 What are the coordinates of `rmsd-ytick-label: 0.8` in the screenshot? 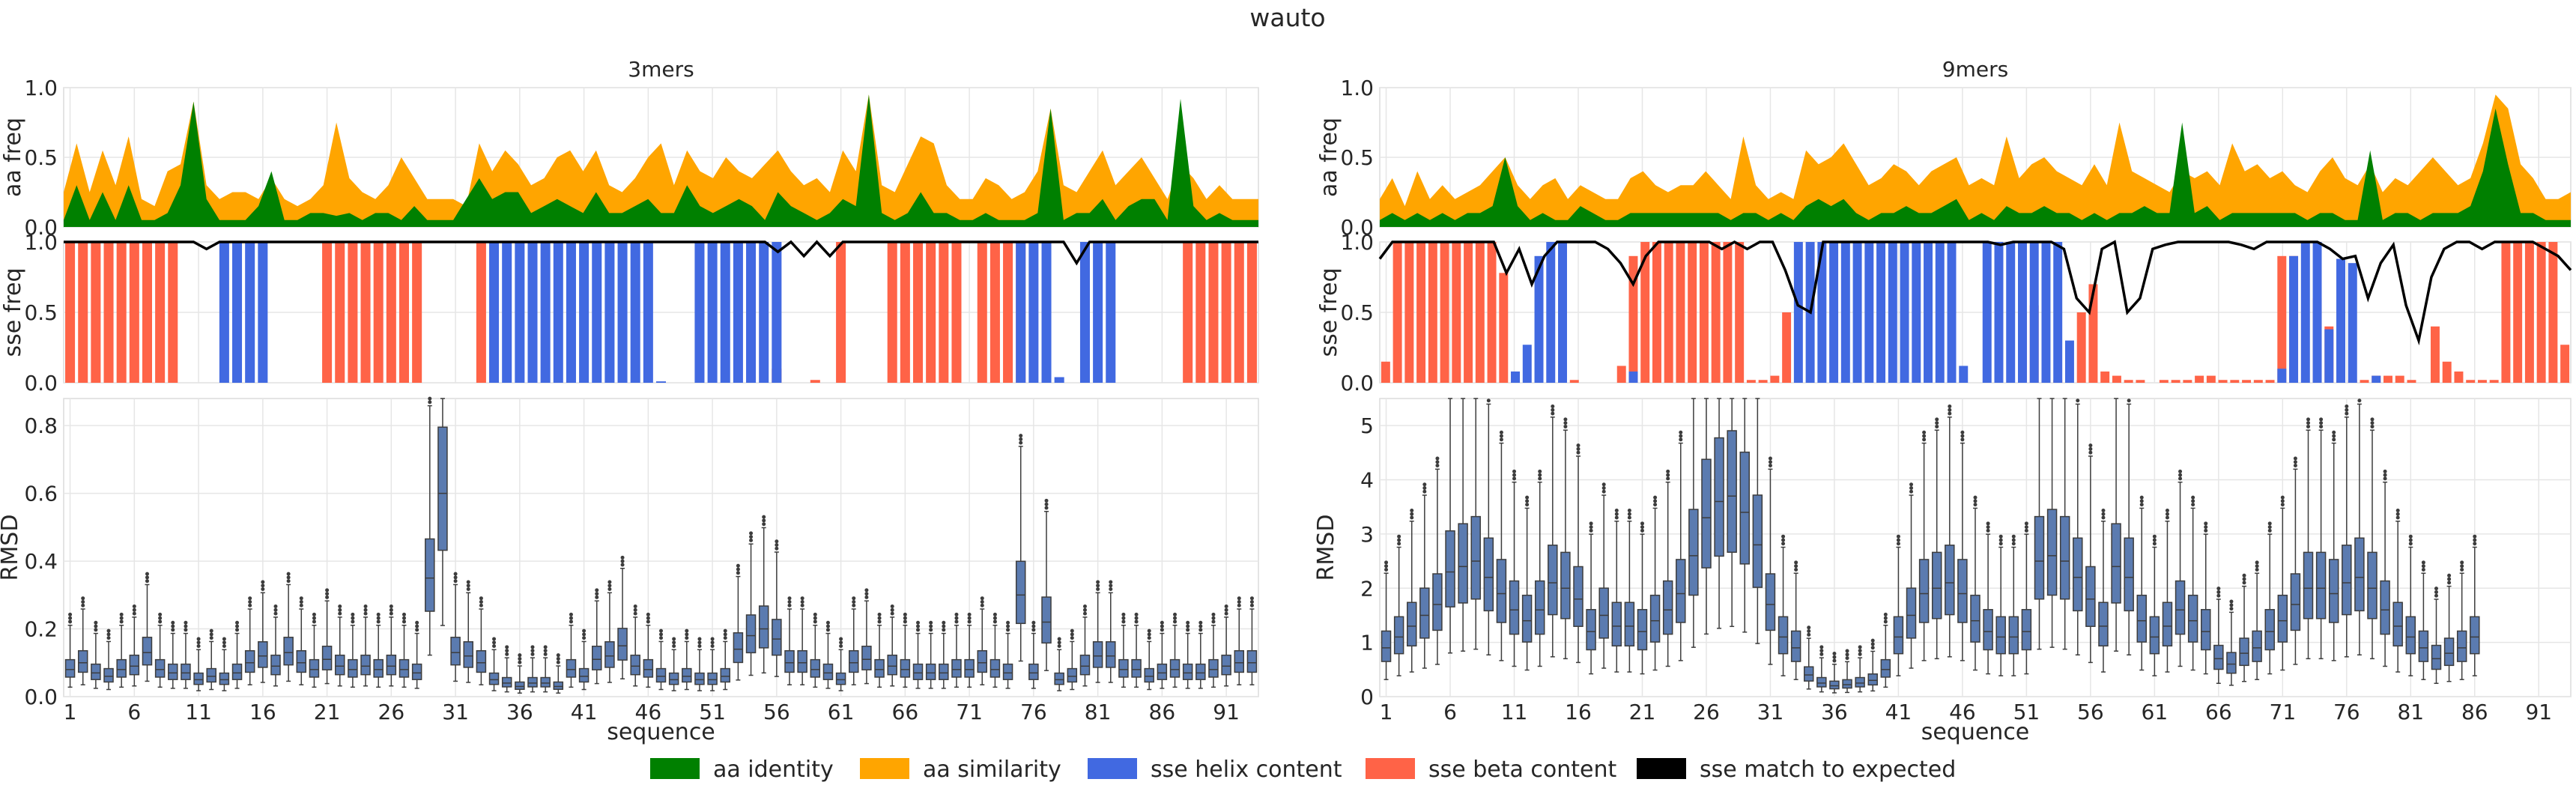 It's located at (41, 425).